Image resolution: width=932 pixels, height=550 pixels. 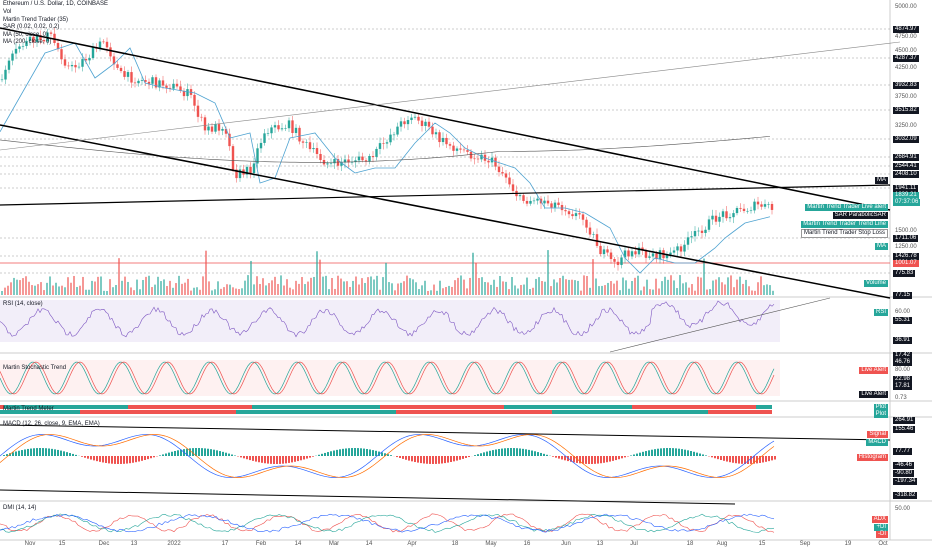 I want to click on time-label: Oct, so click(x=883, y=544).